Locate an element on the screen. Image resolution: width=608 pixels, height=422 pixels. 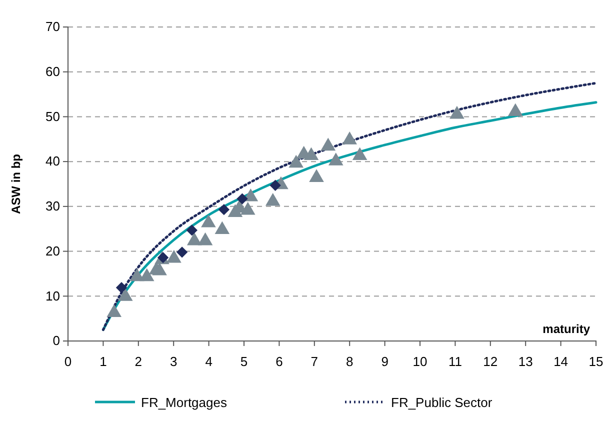
x-tick-label: 11 is located at coordinates (455, 361).